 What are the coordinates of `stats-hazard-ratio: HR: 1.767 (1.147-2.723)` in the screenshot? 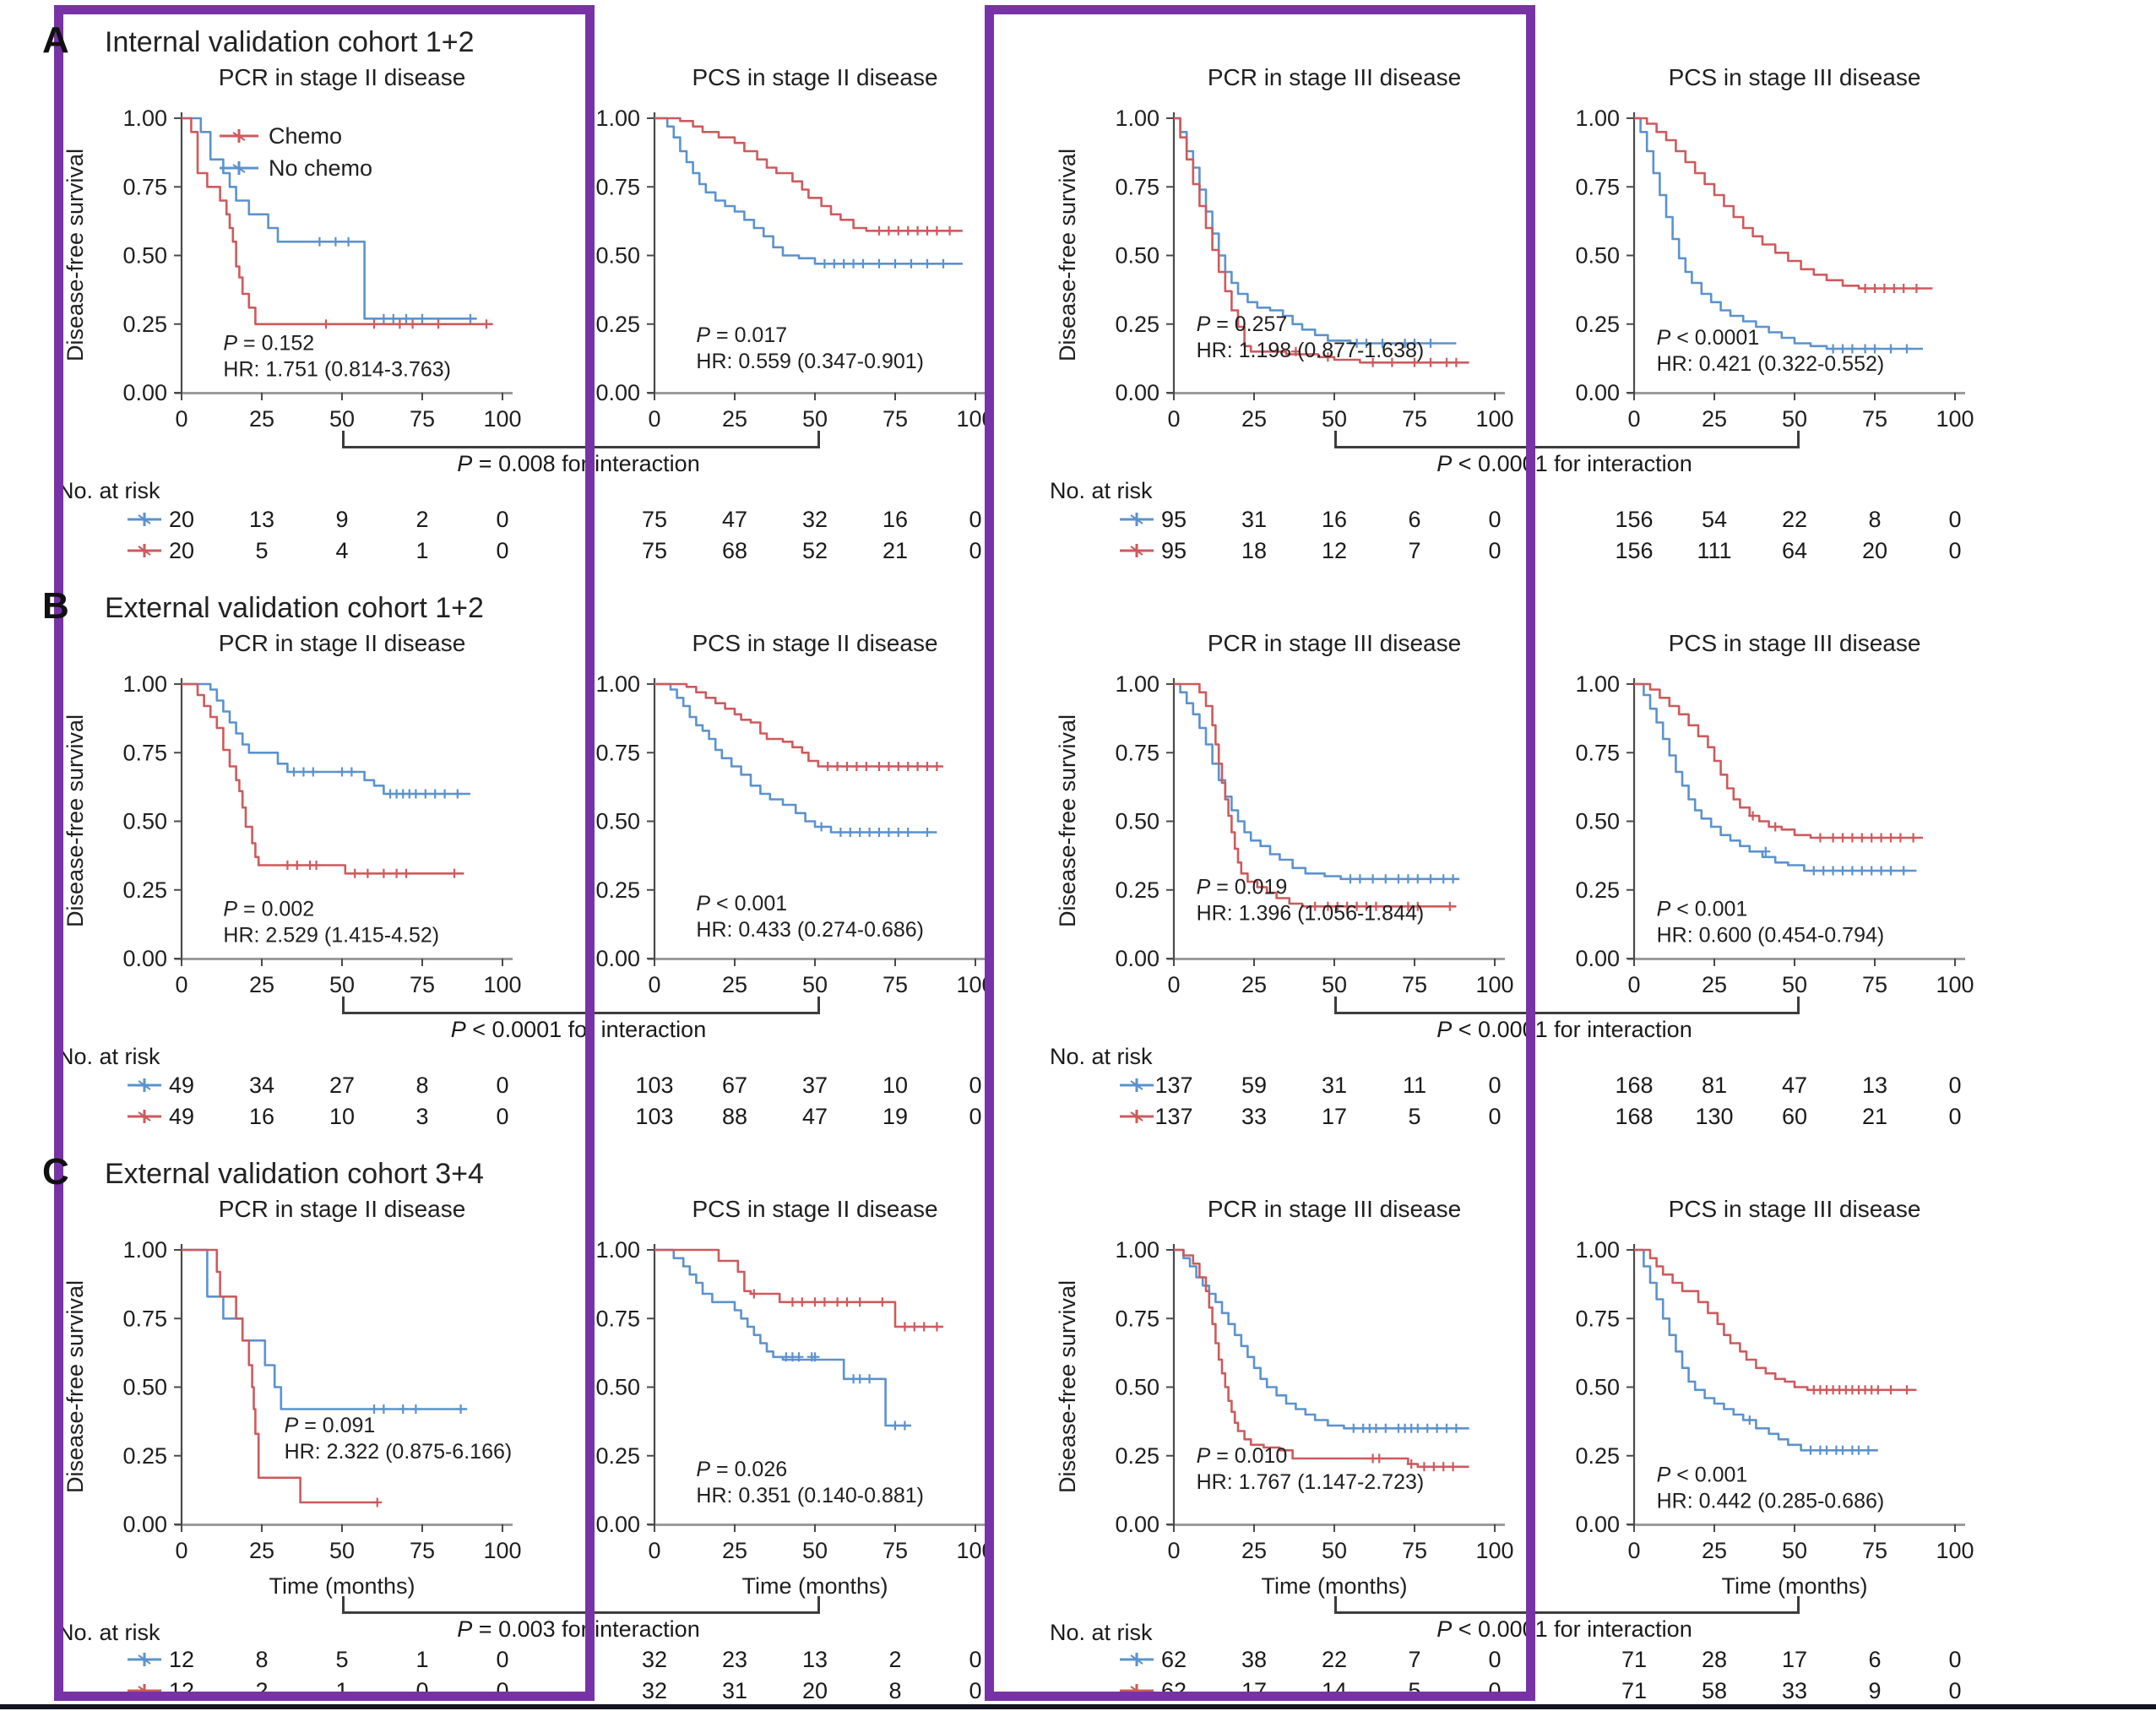 It's located at (1311, 1482).